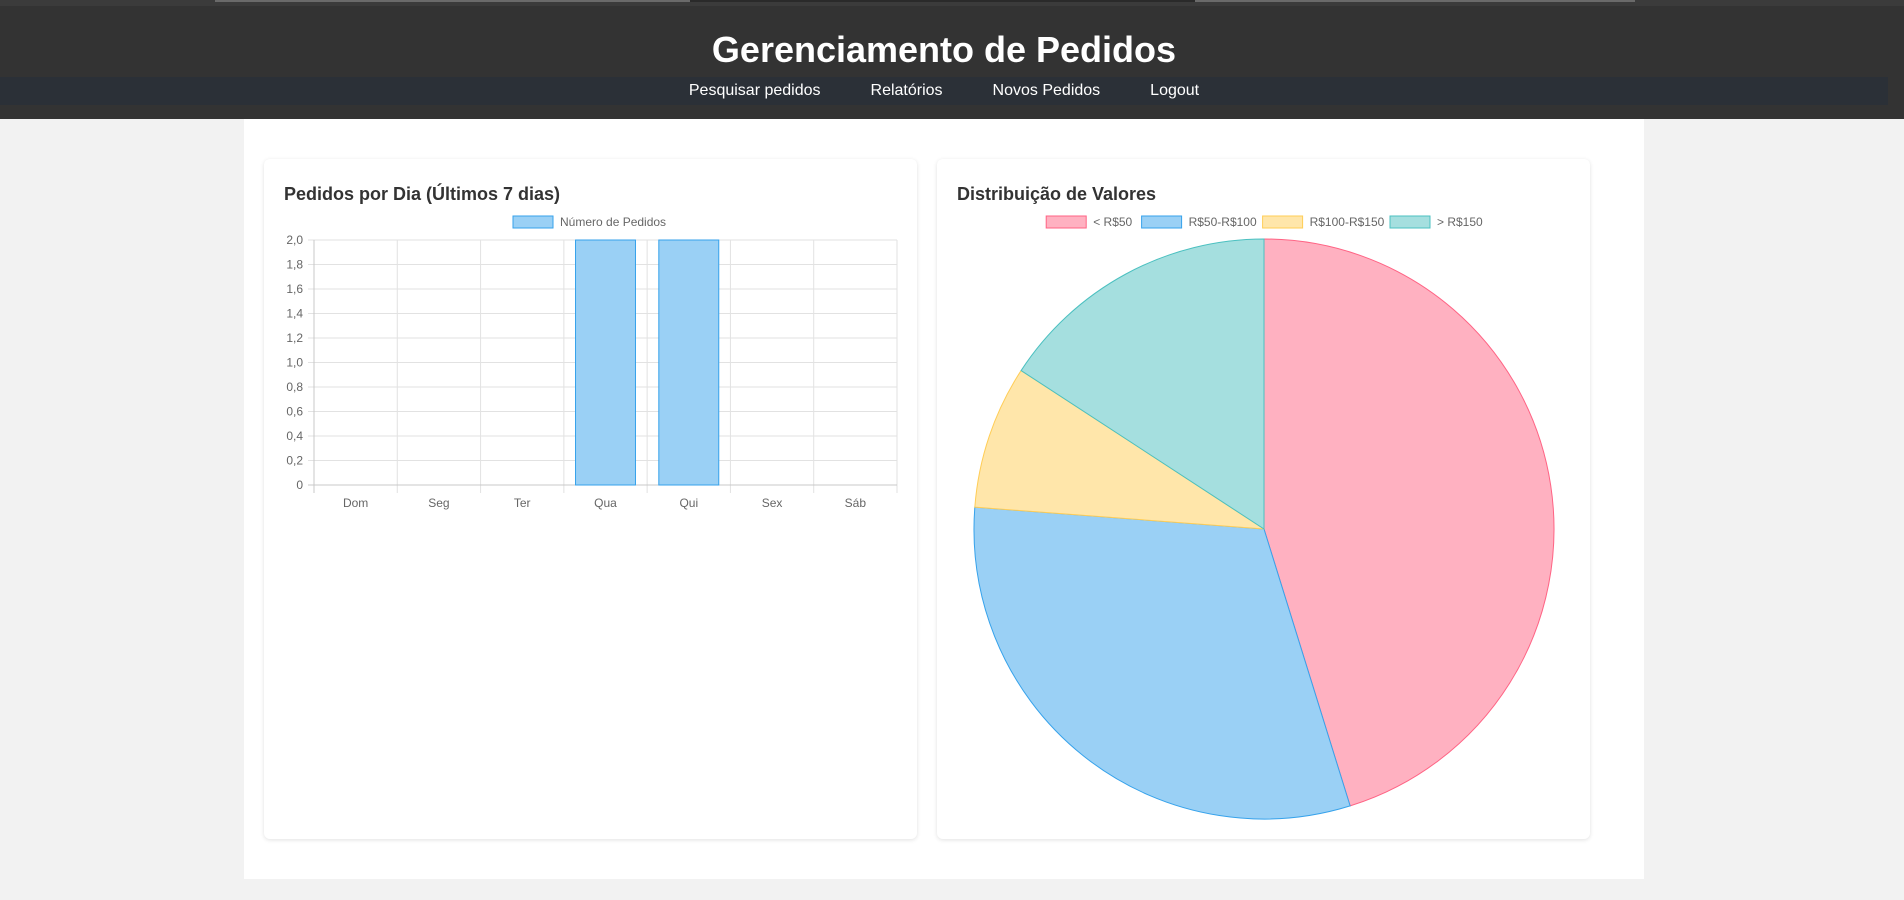  Describe the element at coordinates (688, 503) in the screenshot. I see `bar-x-tick-label: Qui` at that location.